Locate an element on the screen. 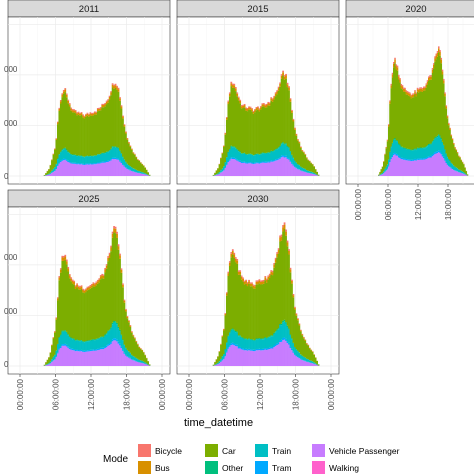 Image resolution: width=474 pixels, height=474 pixels. x-tick-label: 18:00:00 is located at coordinates (448, 204).